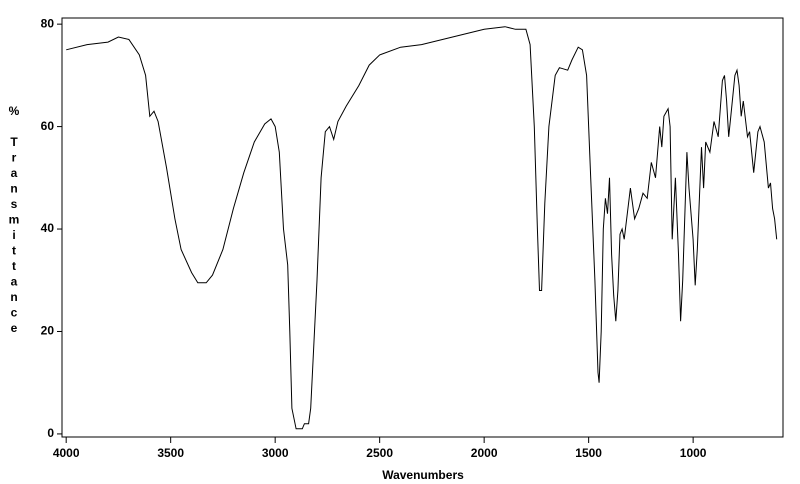 The image size is (800, 484). I want to click on x-tick-label: 1000, so click(693, 453).